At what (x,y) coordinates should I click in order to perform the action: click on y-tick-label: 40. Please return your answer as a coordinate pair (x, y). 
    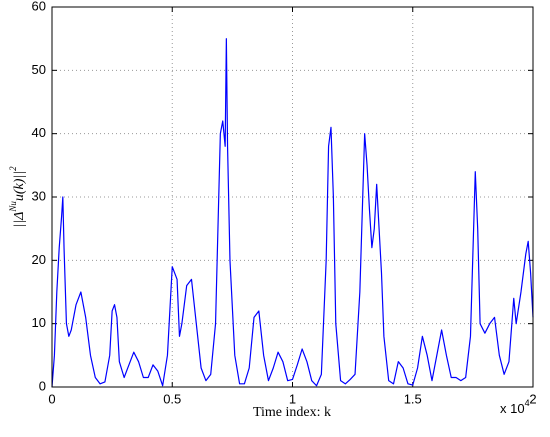
    Looking at the image, I should click on (39, 132).